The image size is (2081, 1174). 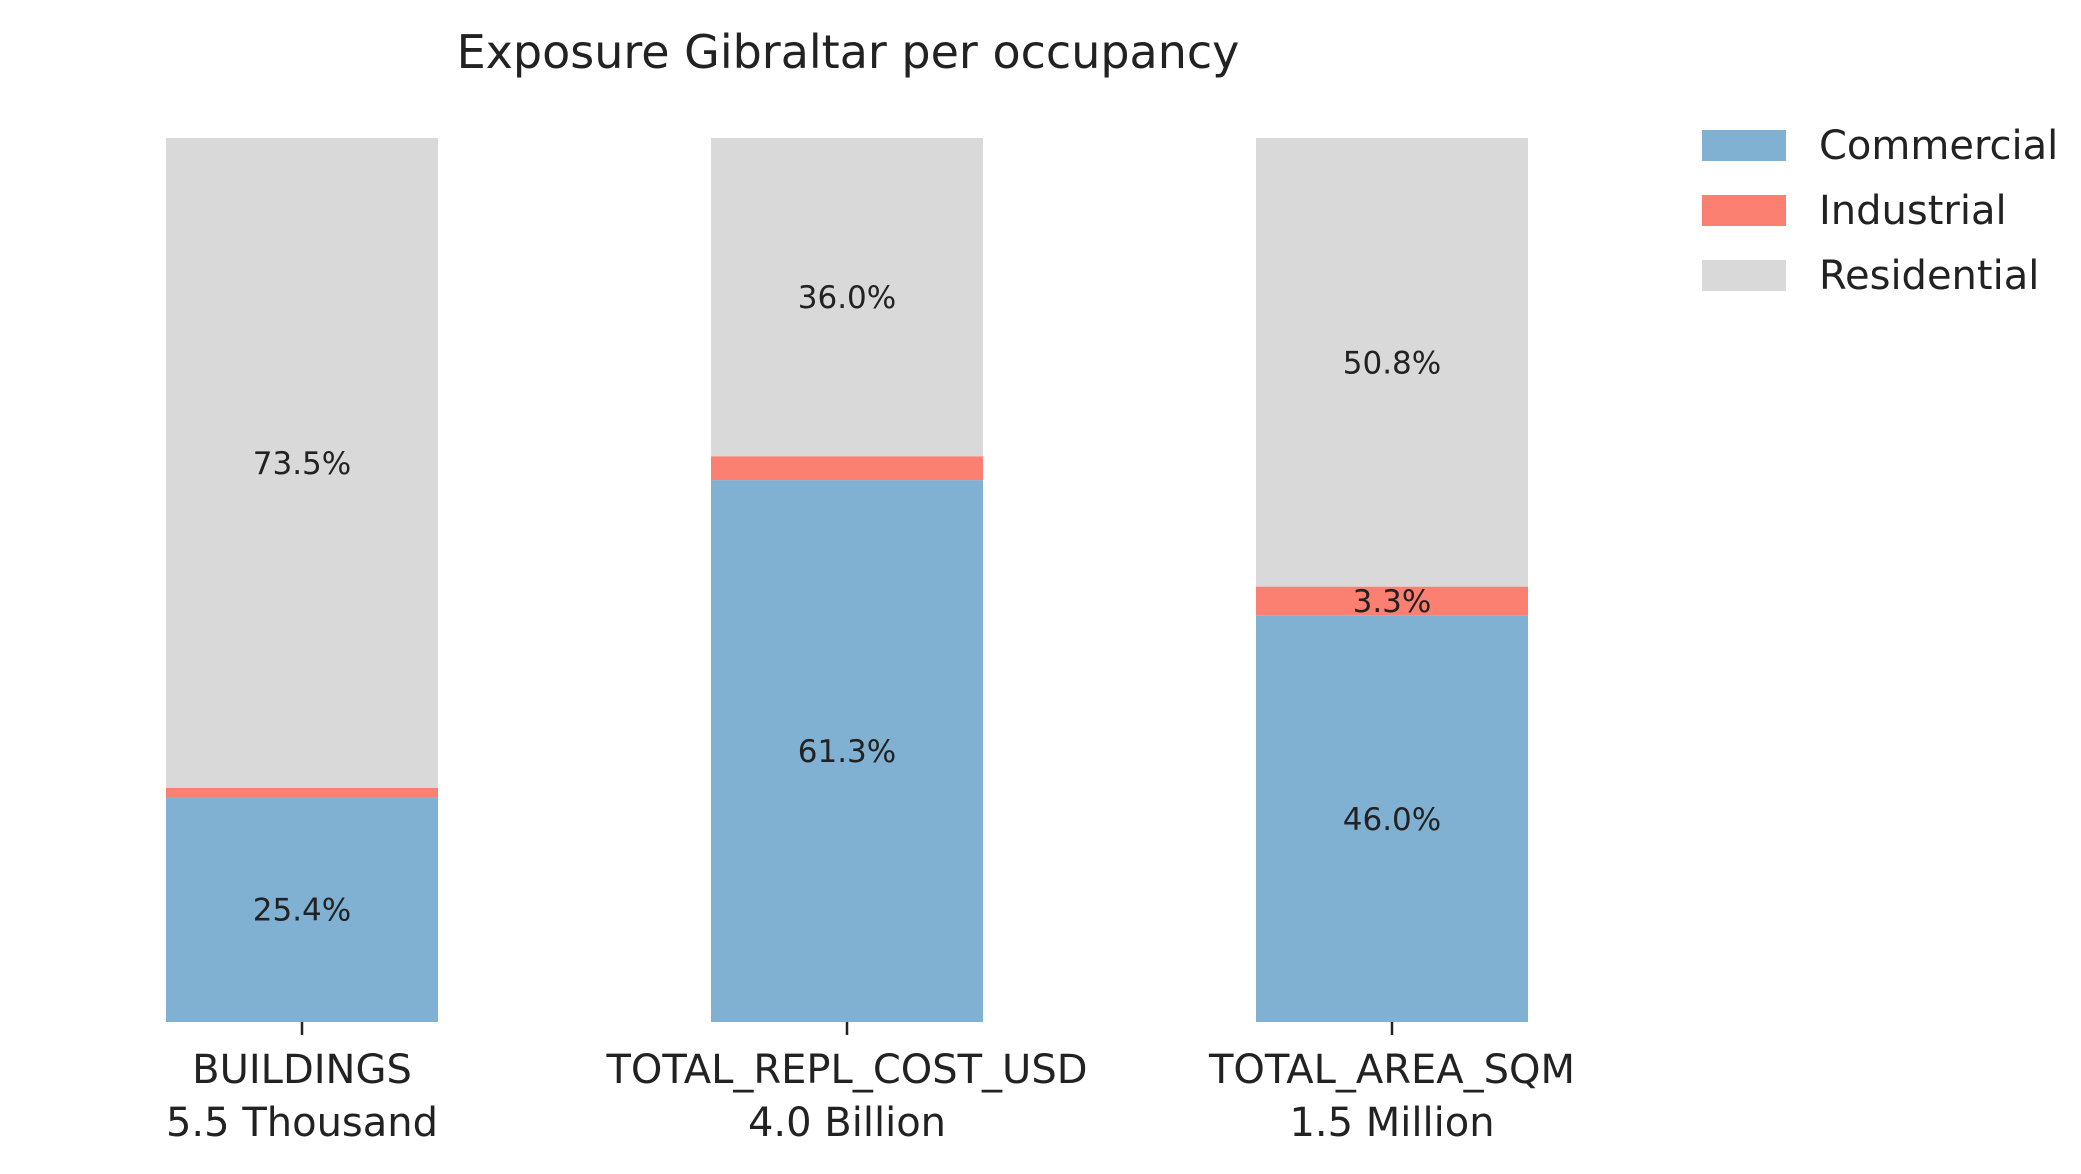 What do you see at coordinates (847, 1123) in the screenshot?
I see `x-tick-total-label: 4.0 Billion` at bounding box center [847, 1123].